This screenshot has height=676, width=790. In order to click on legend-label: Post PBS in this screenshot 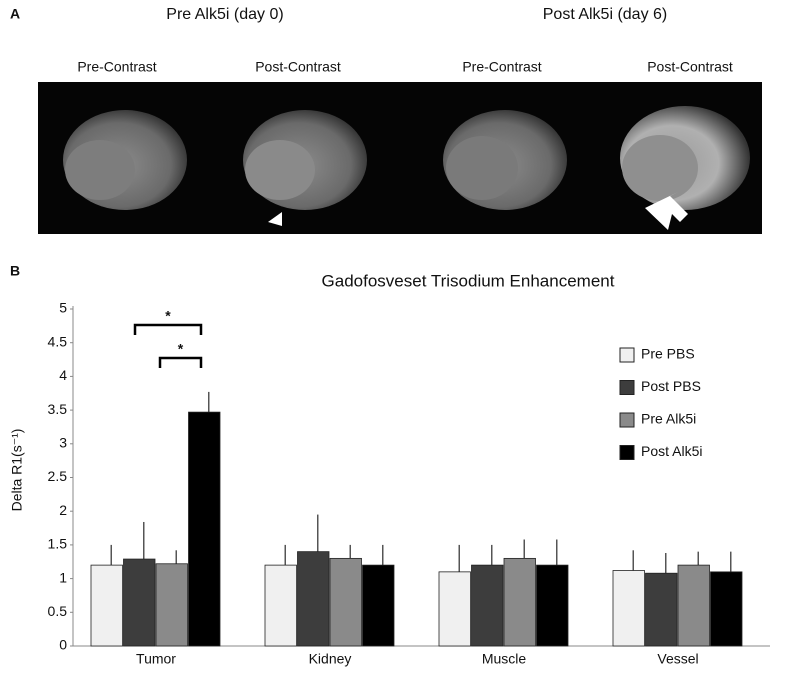, I will do `click(671, 386)`.